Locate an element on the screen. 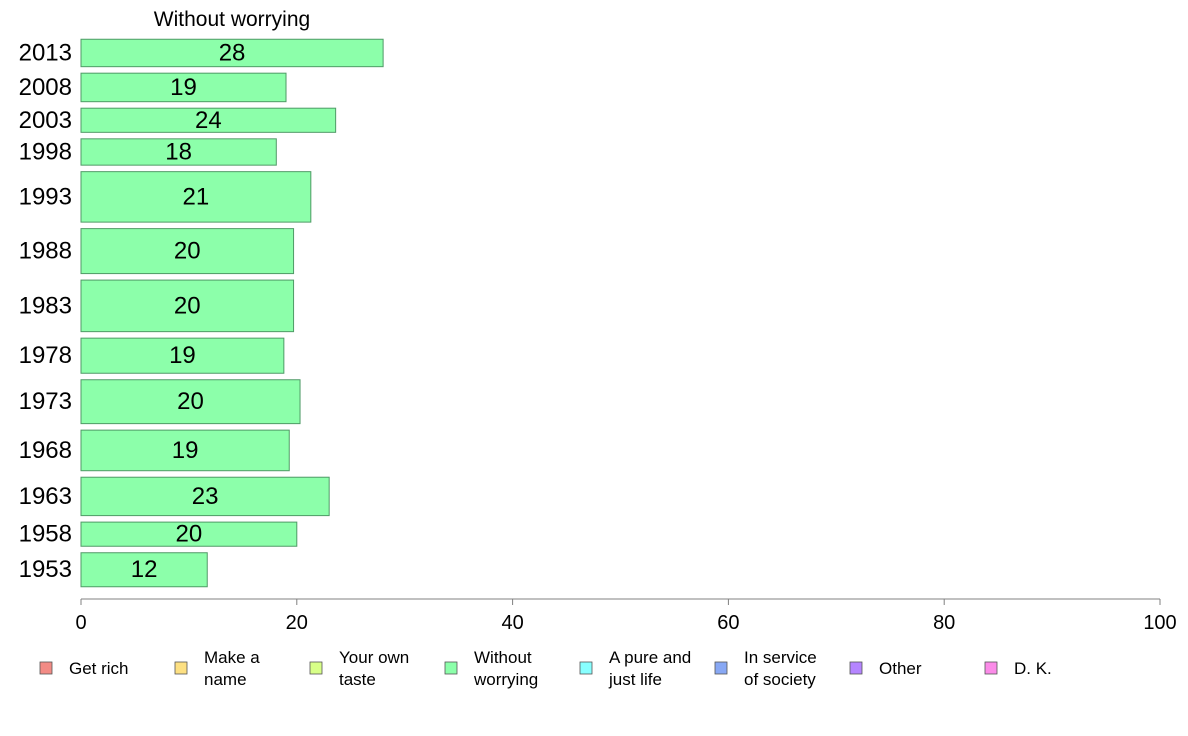 The height and width of the screenshot is (736, 1188). bar-1958 is located at coordinates (189, 534).